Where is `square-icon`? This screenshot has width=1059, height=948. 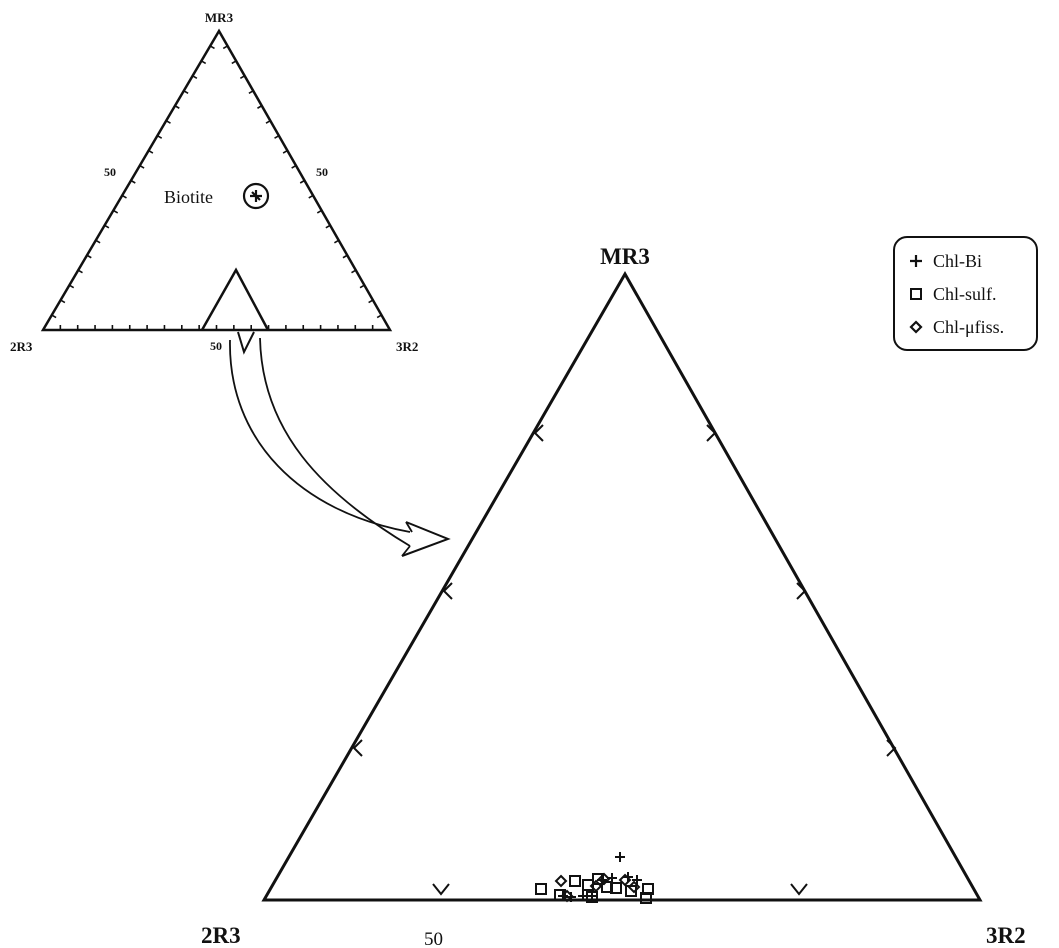 square-icon is located at coordinates (916, 294).